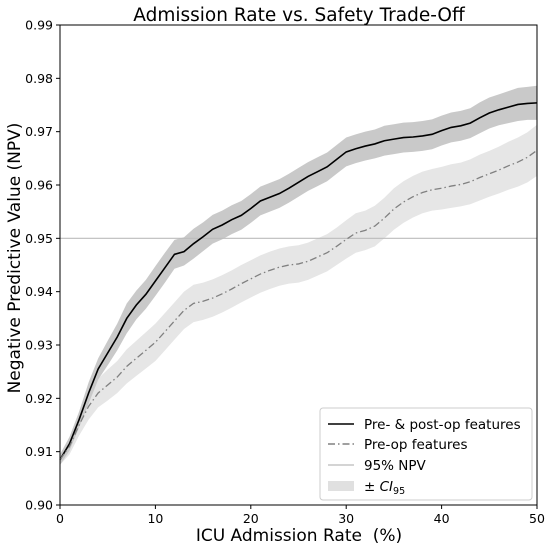 This screenshot has width=550, height=548. I want to click on y-tick-label: 0.97, so click(39, 131).